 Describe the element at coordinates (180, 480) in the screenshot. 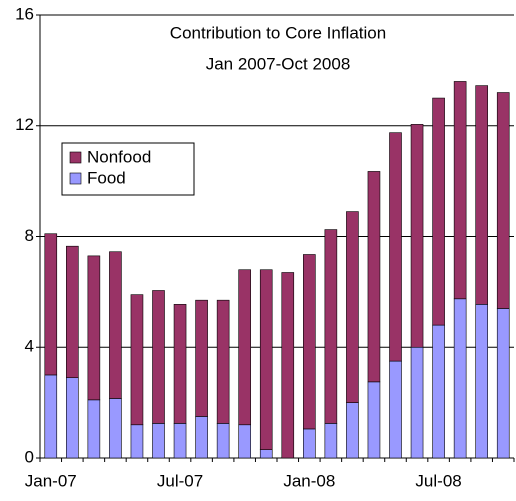

I see `x-tick-label: Jul-07` at that location.